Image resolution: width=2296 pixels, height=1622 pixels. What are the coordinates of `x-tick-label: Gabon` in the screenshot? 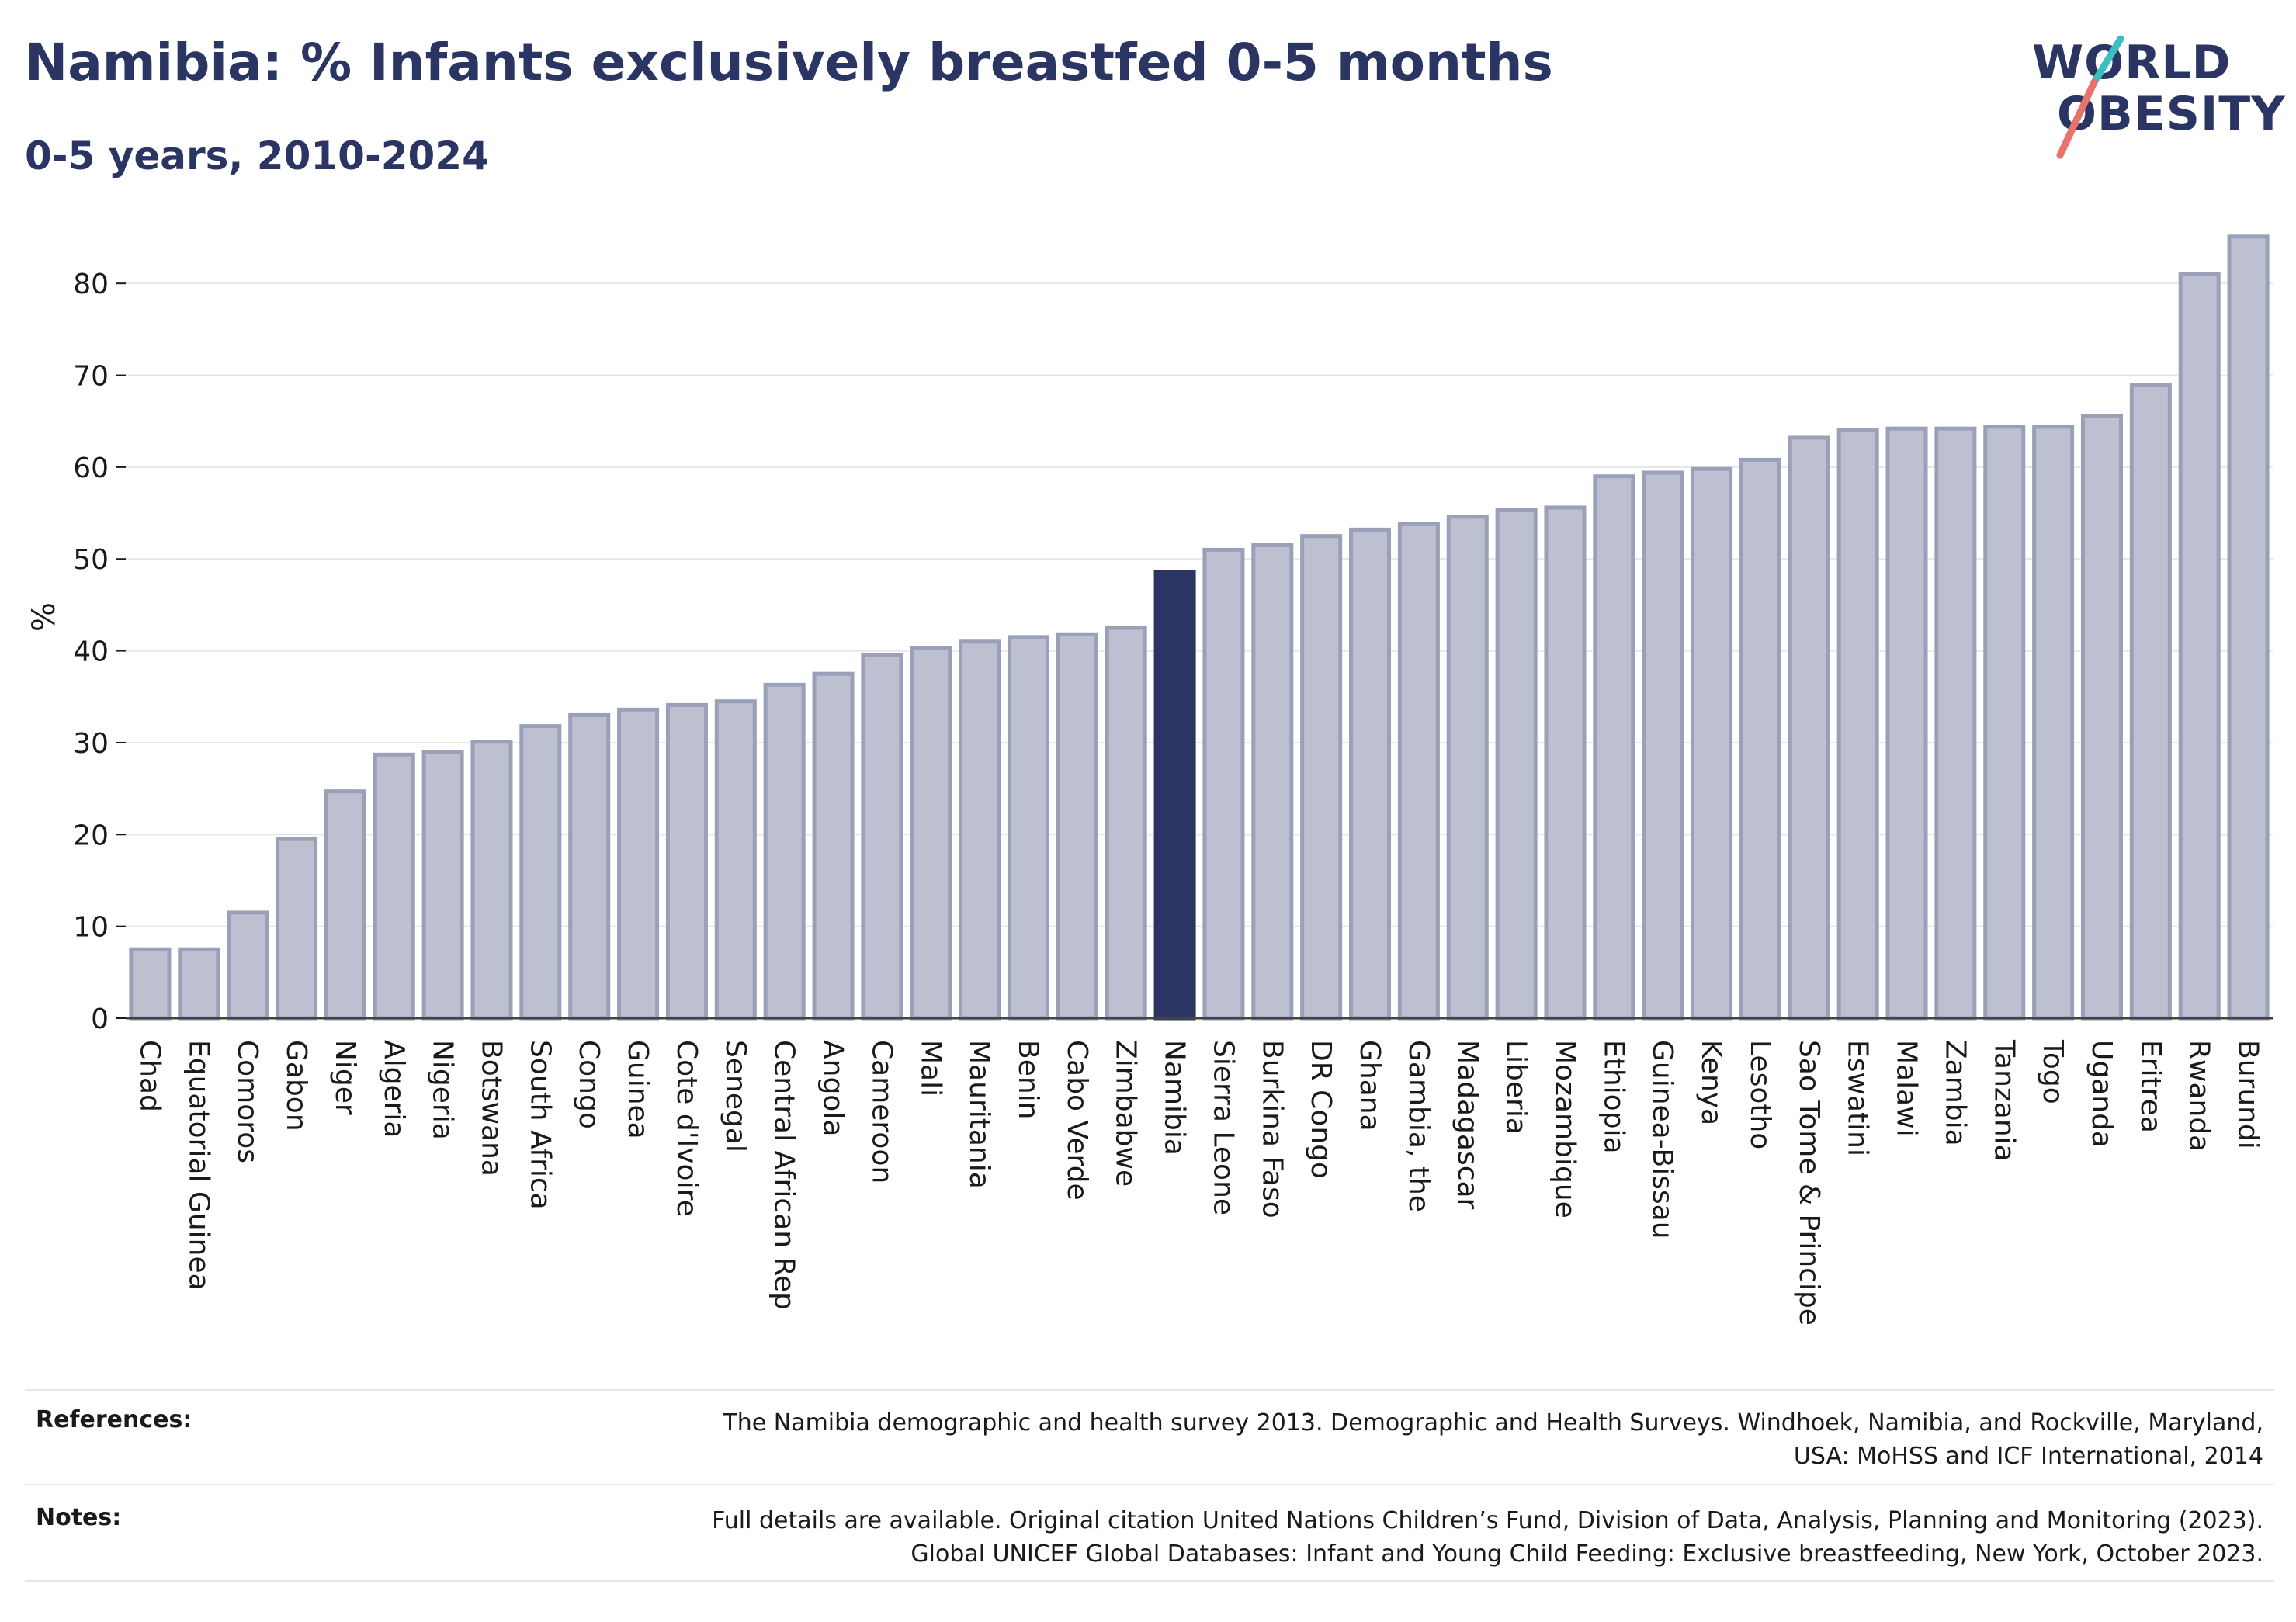 It's located at (296, 1086).